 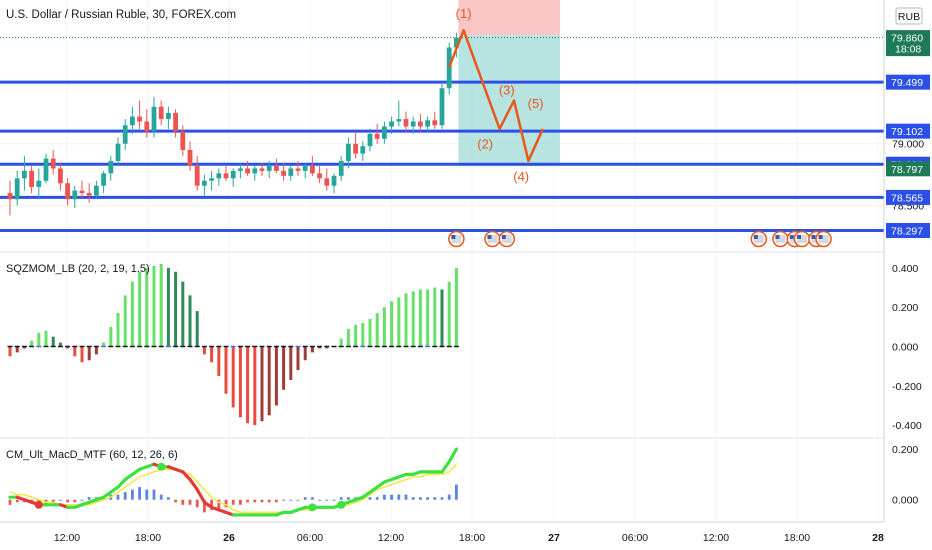 What do you see at coordinates (312, 507) in the screenshot?
I see `macd-cross-dot` at bounding box center [312, 507].